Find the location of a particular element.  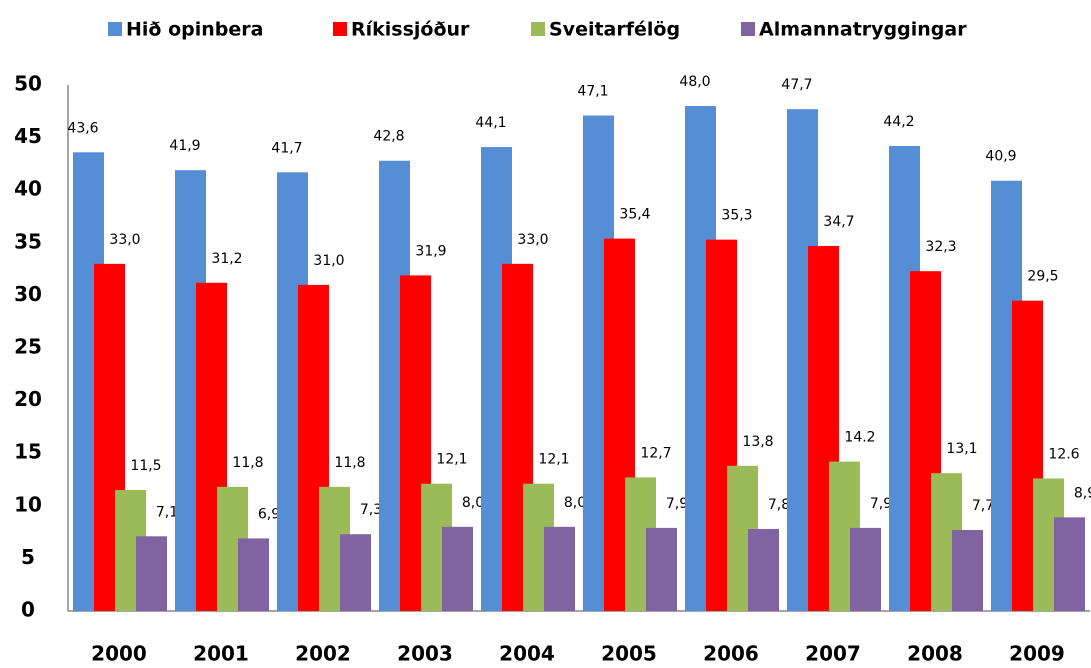

value-label: 7,8 is located at coordinates (779, 505).